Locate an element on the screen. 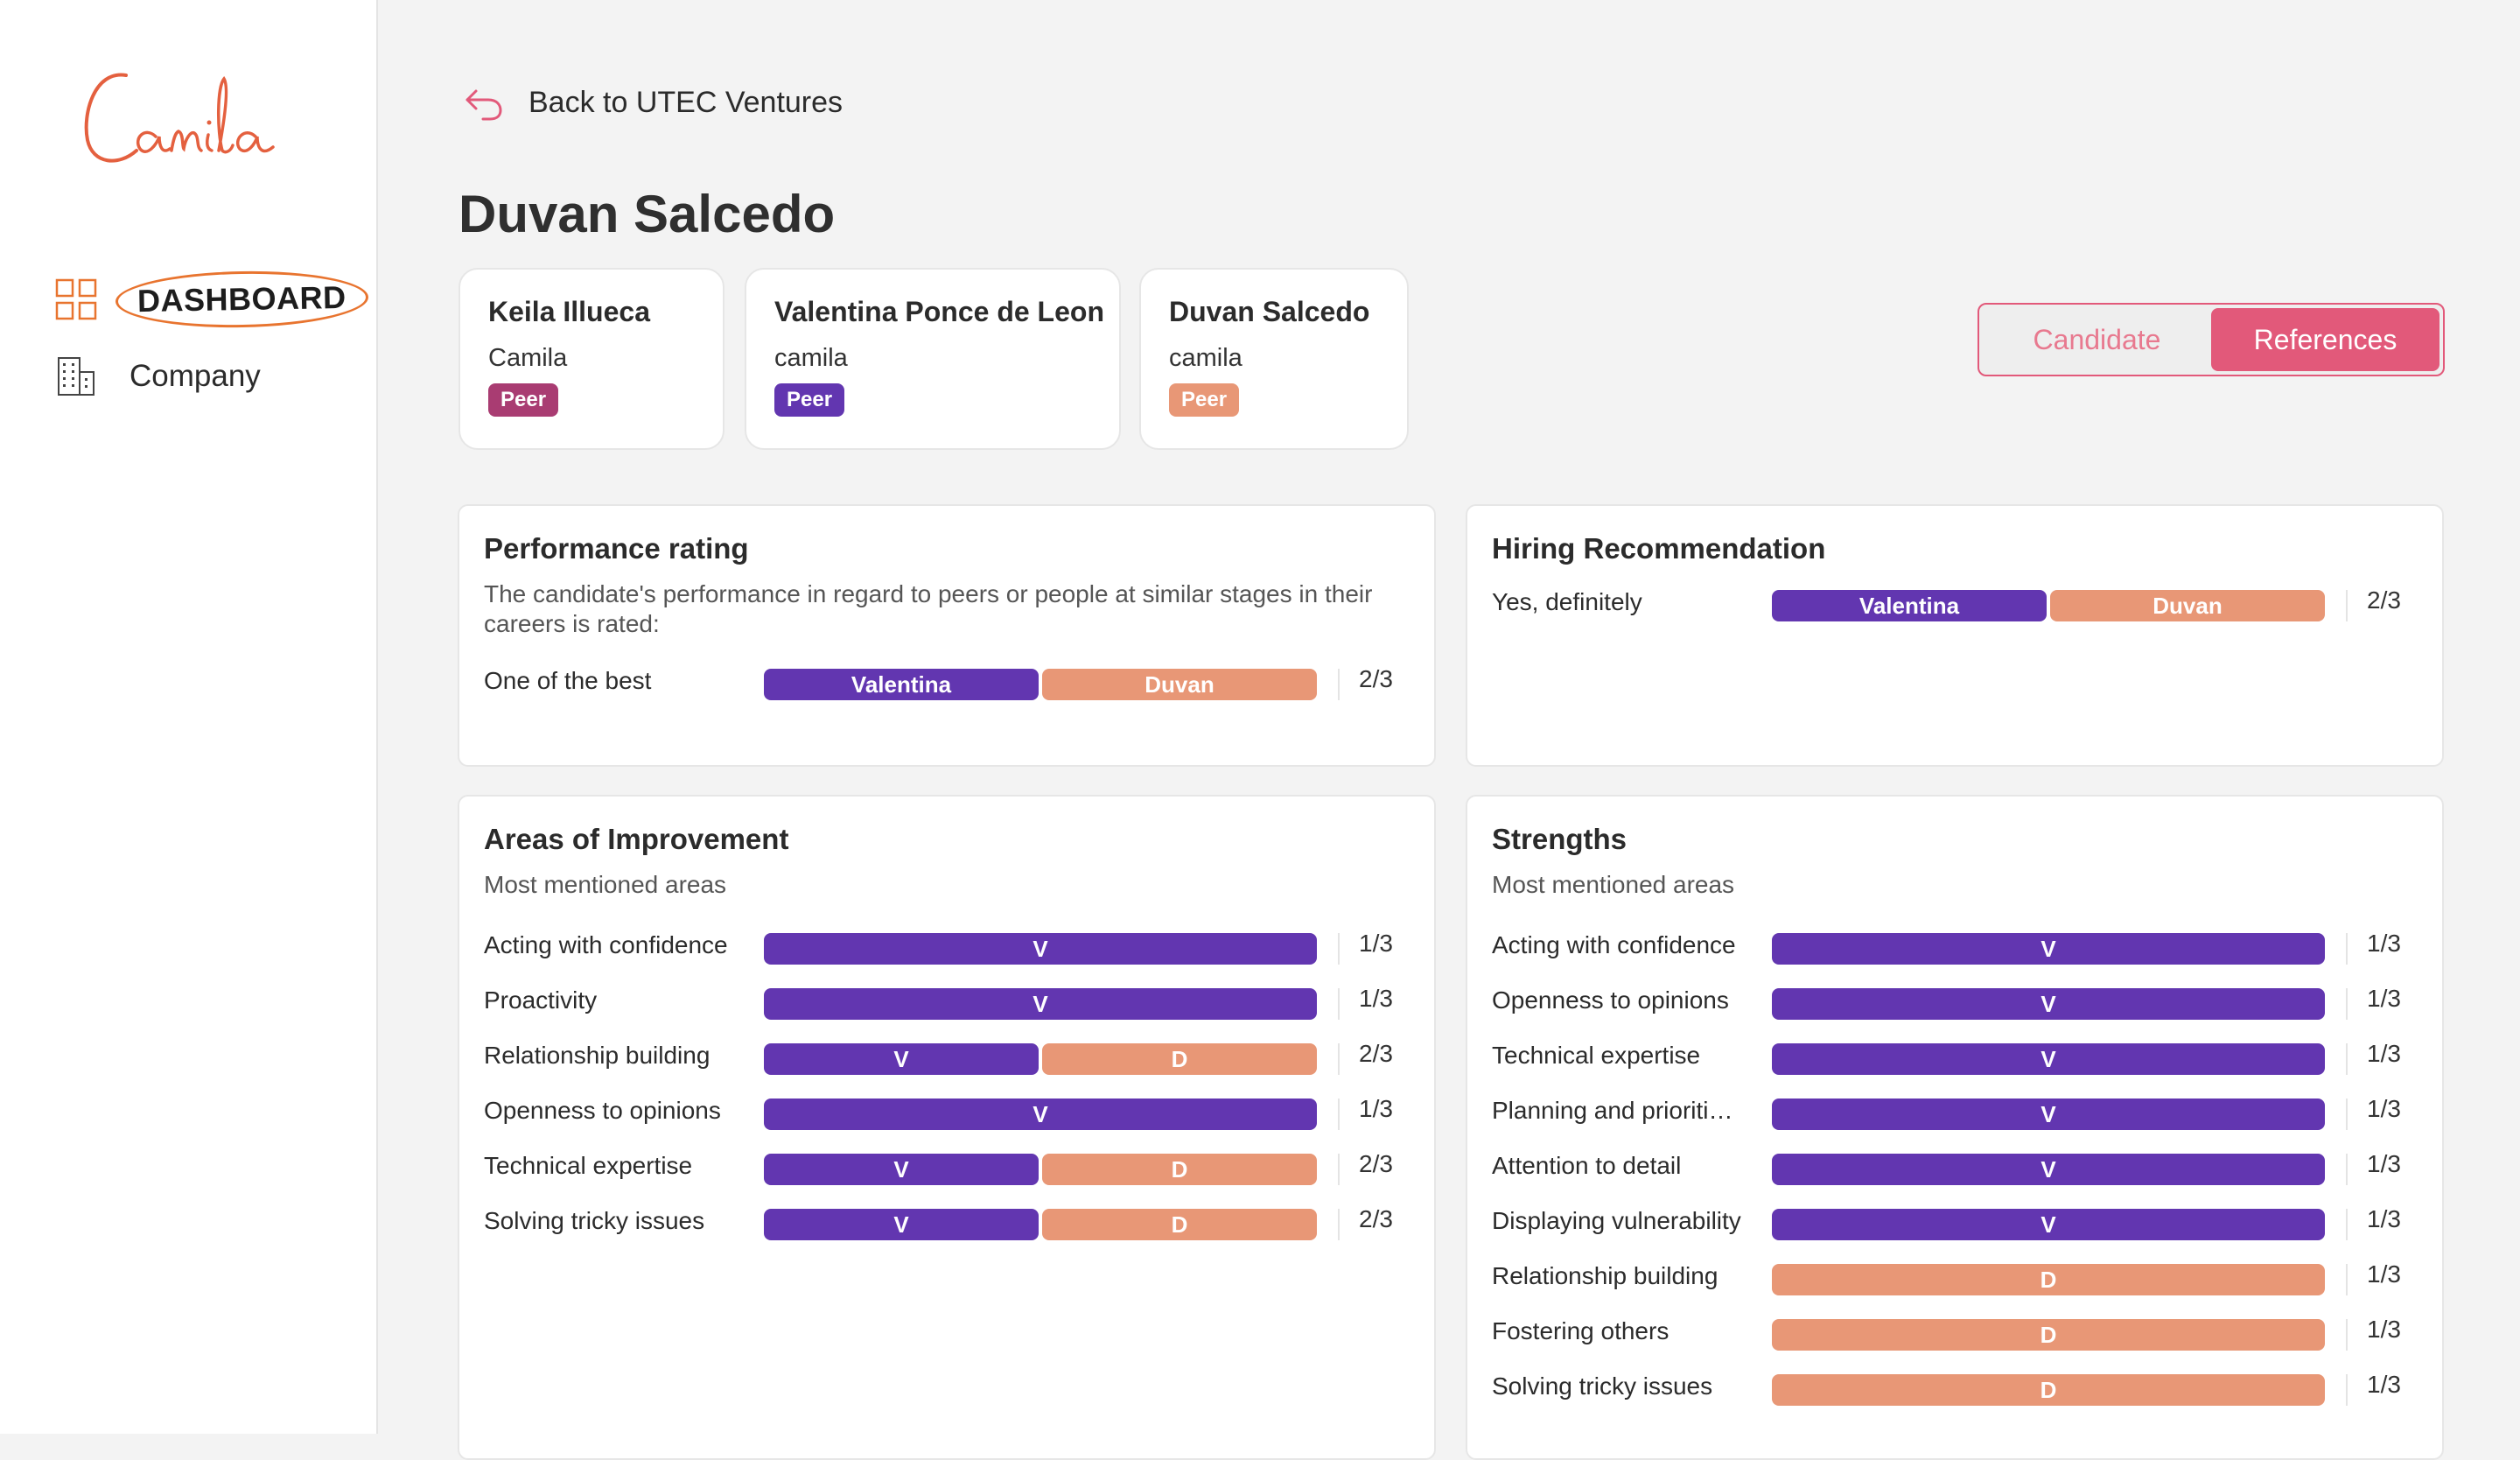 Image resolution: width=2520 pixels, height=1460 pixels. camila-logo is located at coordinates (189, 119).